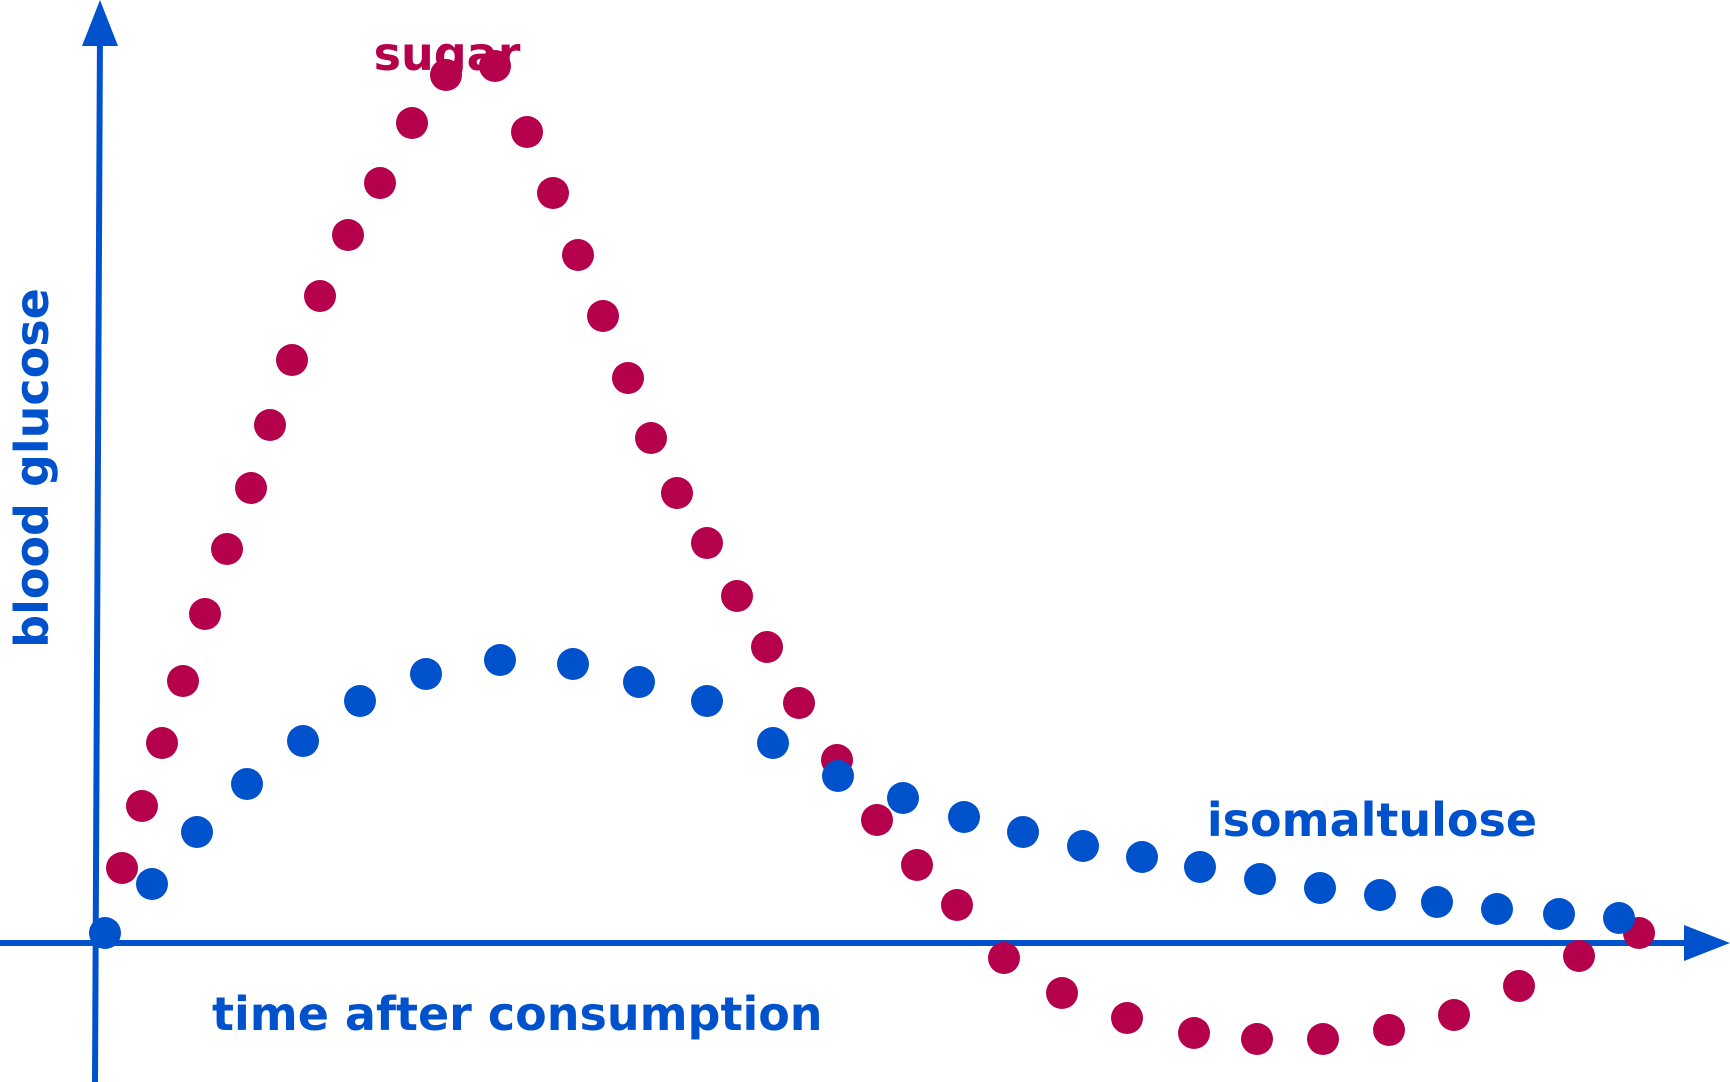  I want to click on x-axis-arrowhead, so click(1707, 943).